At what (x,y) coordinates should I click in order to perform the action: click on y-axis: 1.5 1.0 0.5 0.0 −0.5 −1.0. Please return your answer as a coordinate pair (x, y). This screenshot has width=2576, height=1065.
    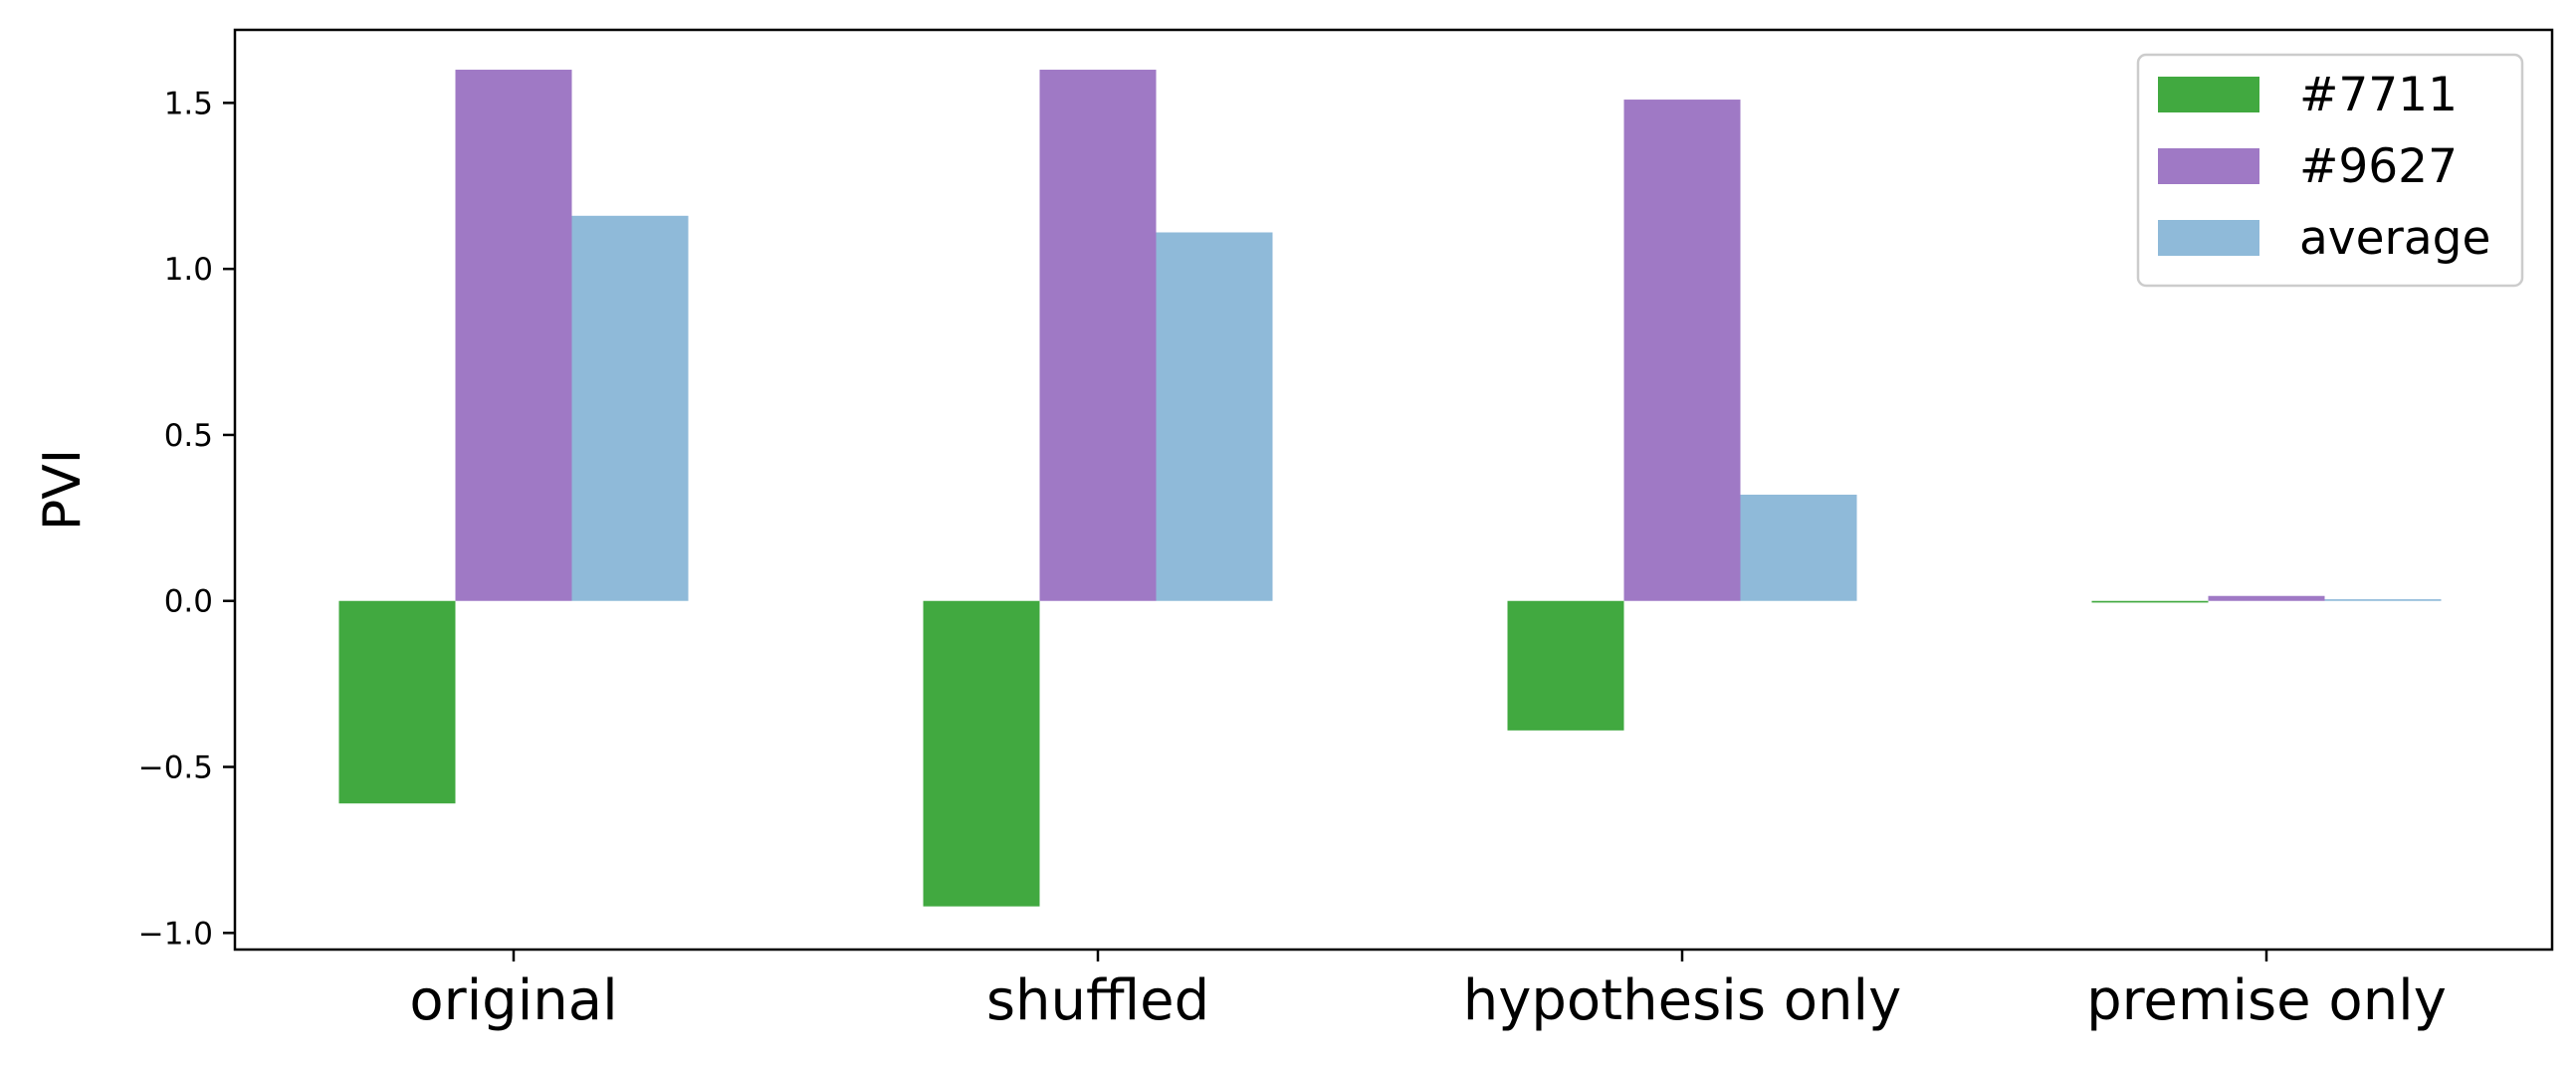
    Looking at the image, I should click on (186, 519).